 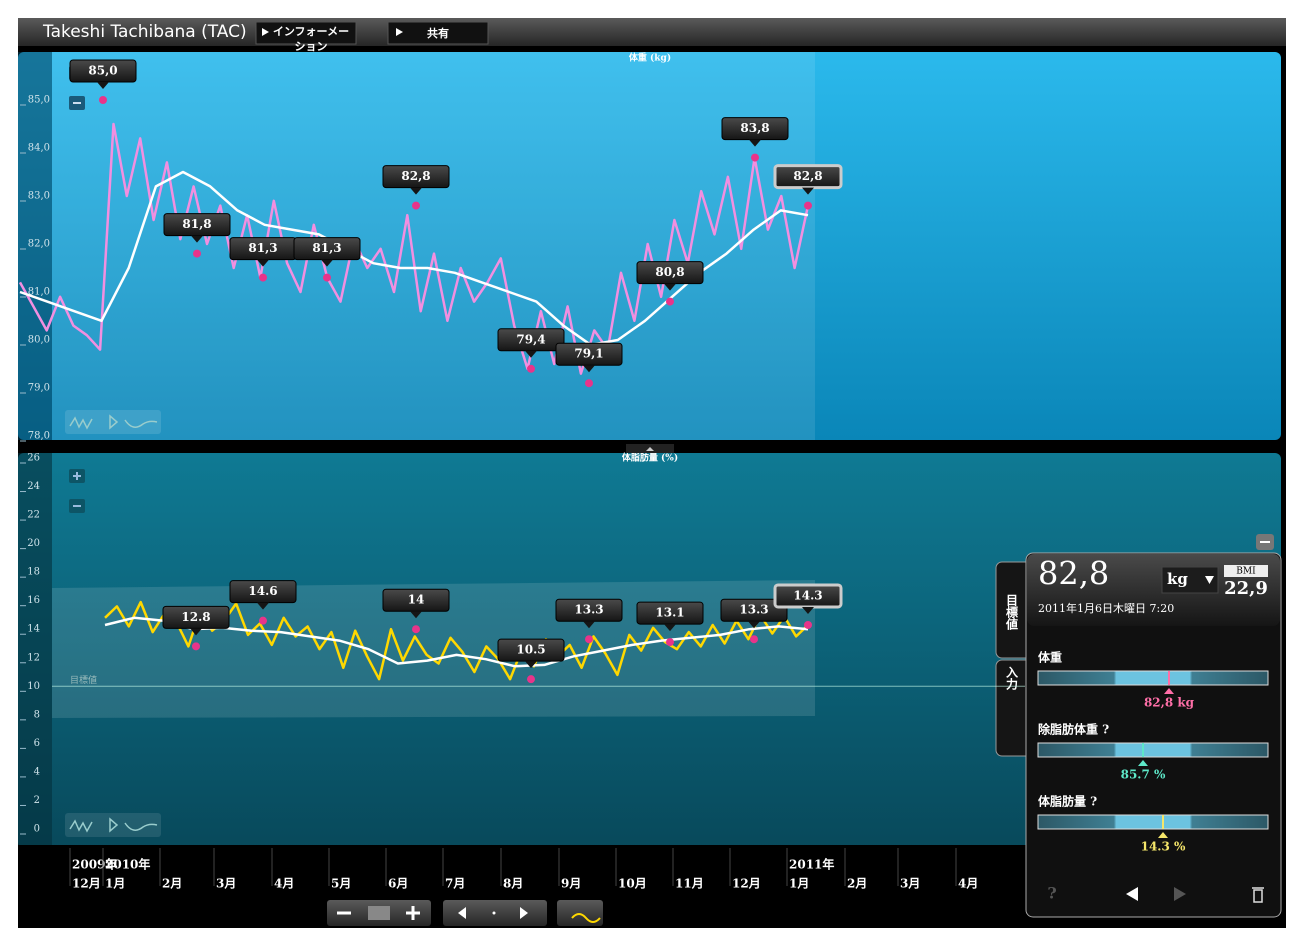 I want to click on title-bar, so click(x=652, y=32).